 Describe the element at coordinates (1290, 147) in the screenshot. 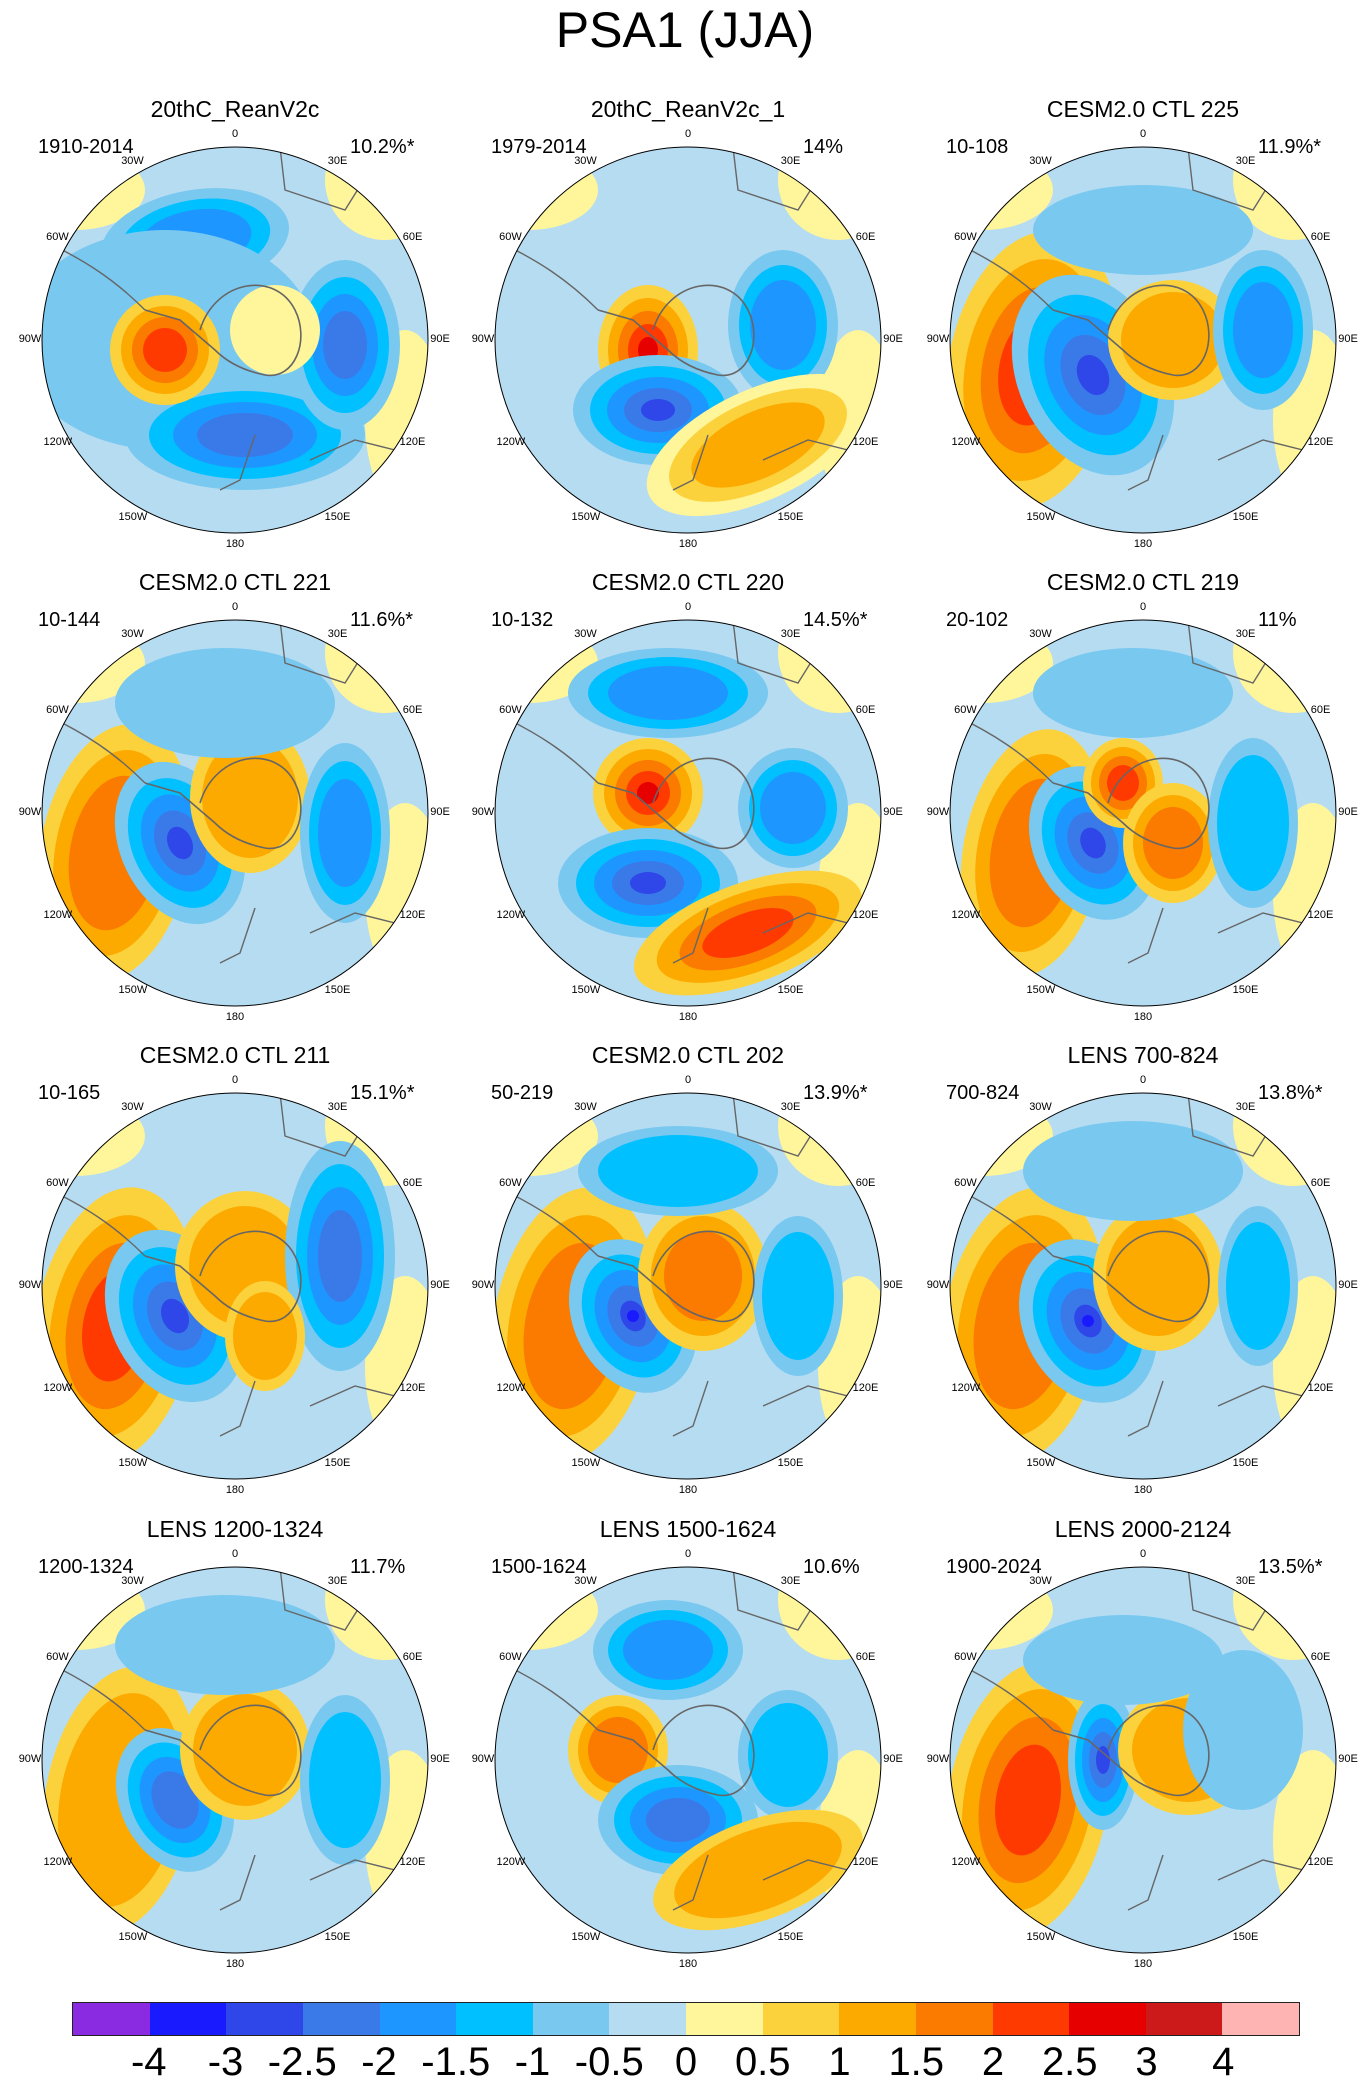

I see `panel-variance: 11.9%*` at that location.